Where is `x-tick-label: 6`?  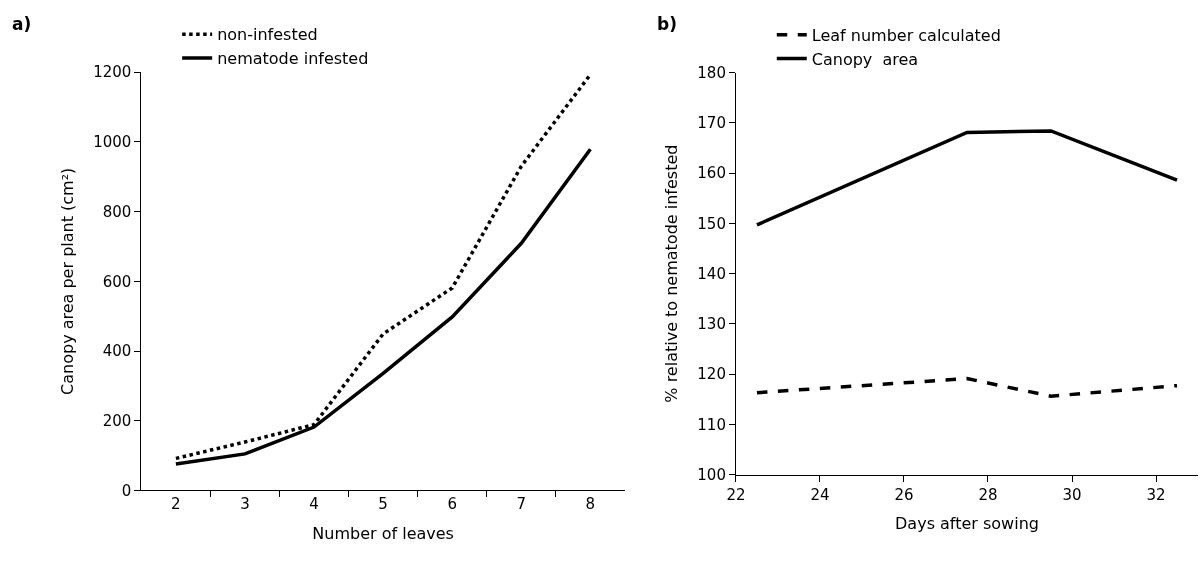 x-tick-label: 6 is located at coordinates (452, 504).